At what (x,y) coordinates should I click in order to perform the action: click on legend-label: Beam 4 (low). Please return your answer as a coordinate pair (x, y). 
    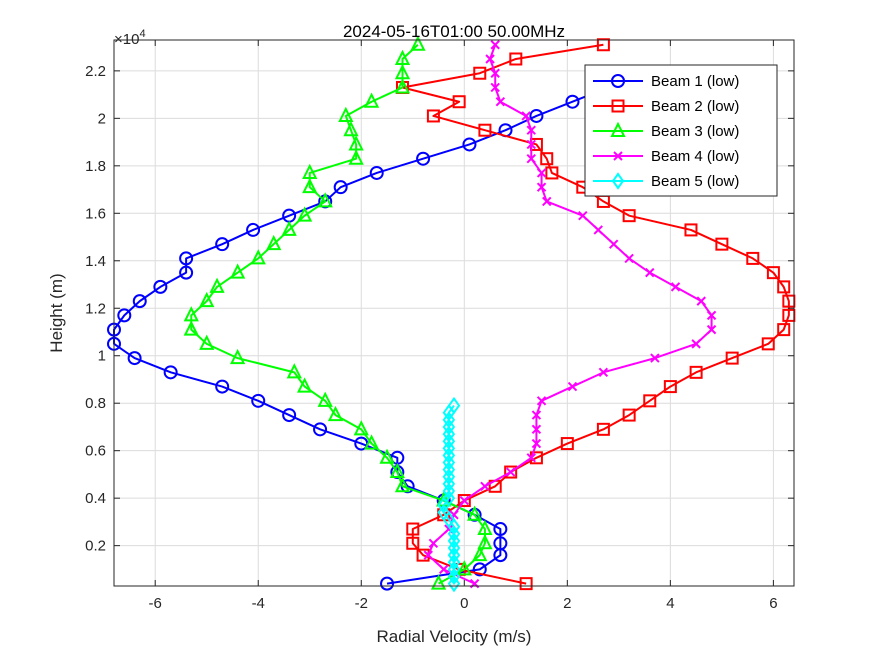
    Looking at the image, I should click on (695, 156).